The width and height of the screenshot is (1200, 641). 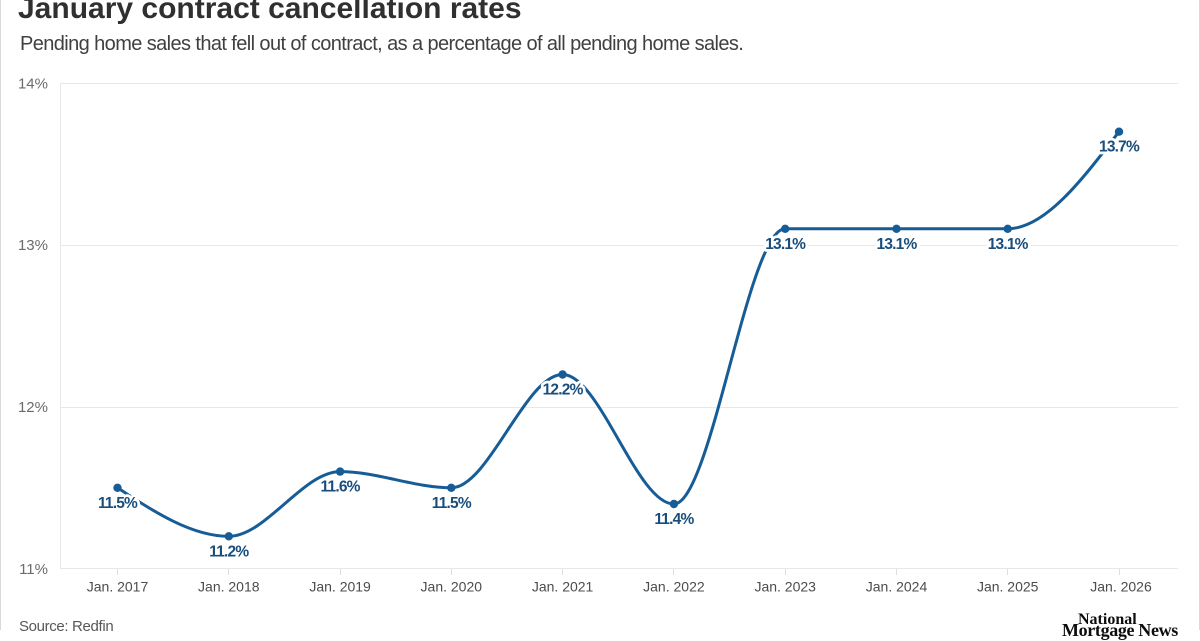 What do you see at coordinates (118, 586) in the screenshot?
I see `svg-text: Jan. 2017` at bounding box center [118, 586].